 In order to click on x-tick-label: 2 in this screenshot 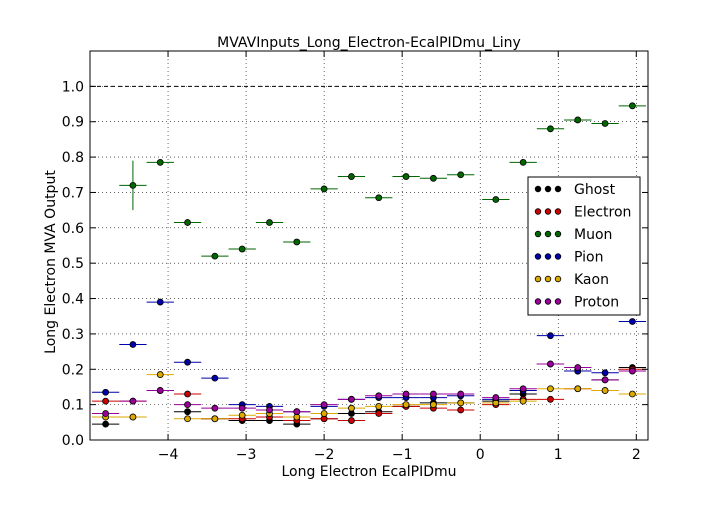, I will do `click(636, 455)`.